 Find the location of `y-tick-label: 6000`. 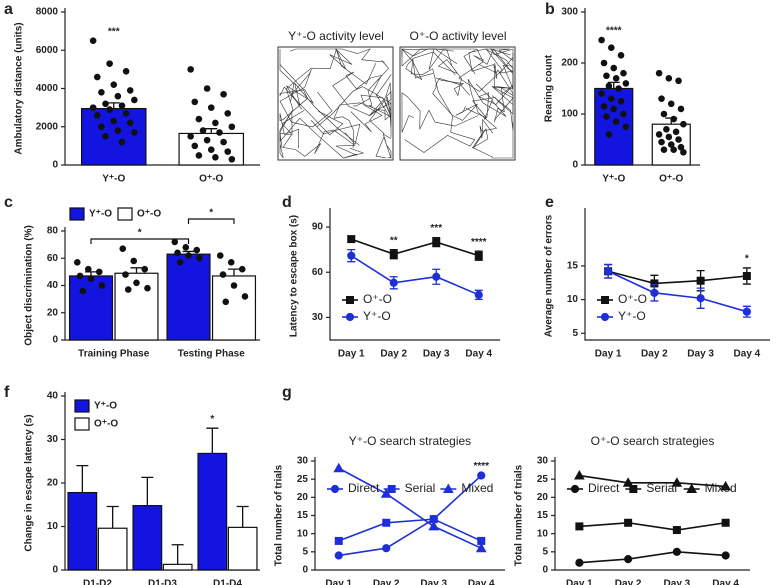

y-tick-label: 6000 is located at coordinates (47, 50).